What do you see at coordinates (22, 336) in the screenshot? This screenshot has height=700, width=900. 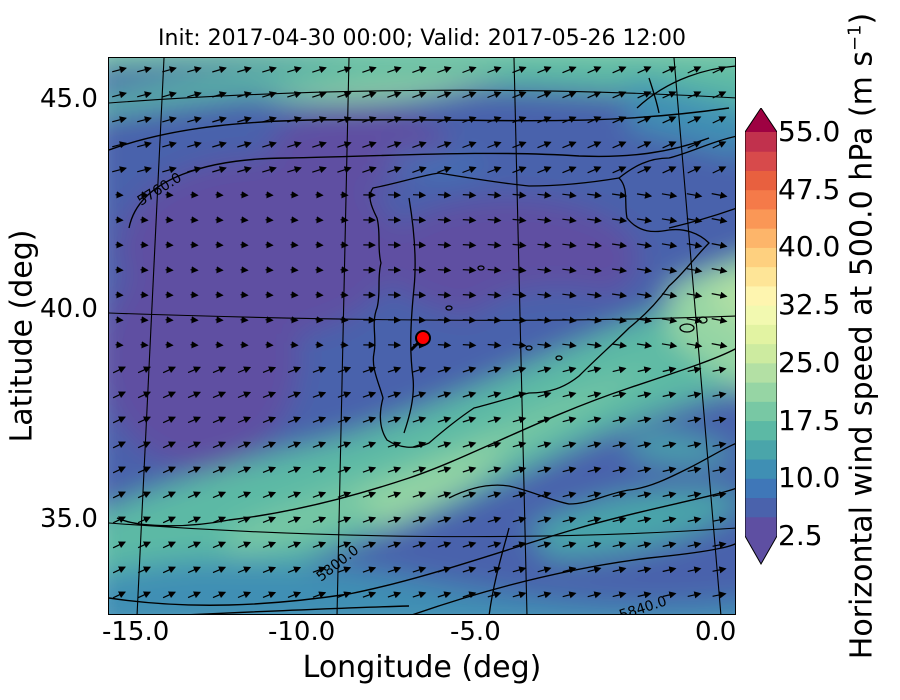 I see `y-axis-label: Latitude (deg)` at bounding box center [22, 336].